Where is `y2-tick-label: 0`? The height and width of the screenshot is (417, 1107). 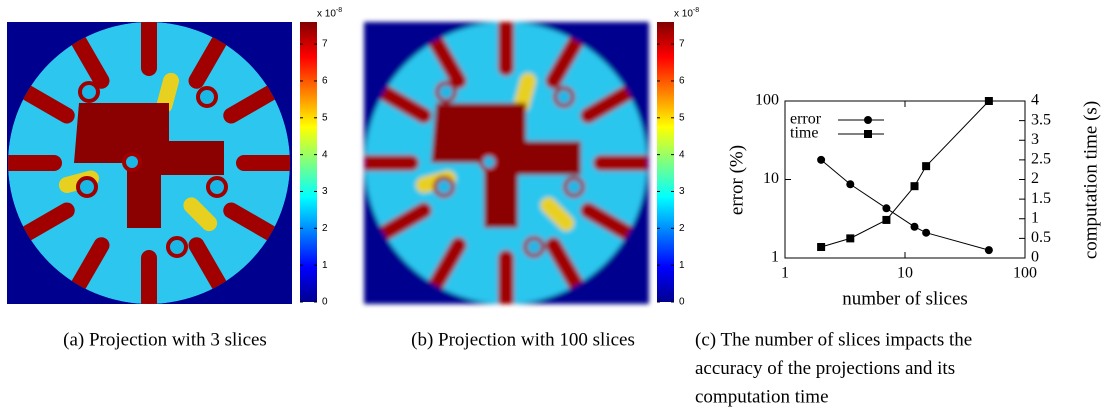 y2-tick-label: 0 is located at coordinates (1035, 257).